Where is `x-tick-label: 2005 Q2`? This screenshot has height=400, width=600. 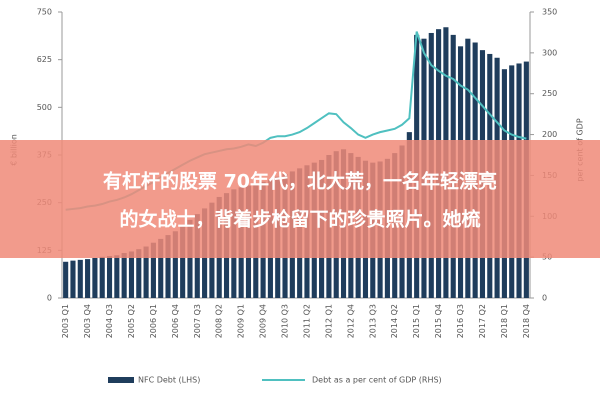 x-tick-label: 2005 Q2 is located at coordinates (131, 321).